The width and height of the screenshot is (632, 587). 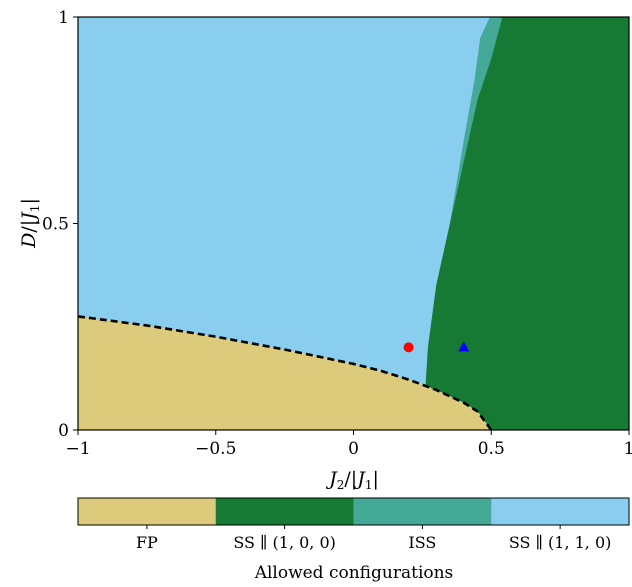 I want to click on marker-triangle, so click(x=464, y=346).